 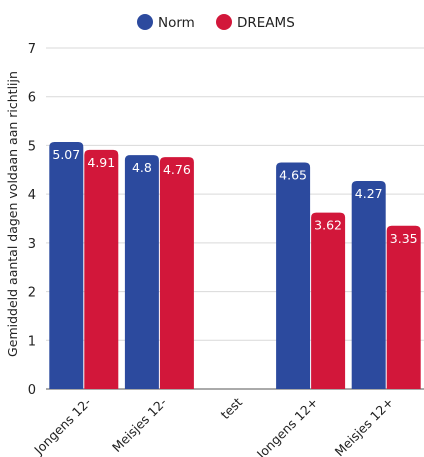 What do you see at coordinates (145, 22) in the screenshot?
I see `legend-norm-marker` at bounding box center [145, 22].